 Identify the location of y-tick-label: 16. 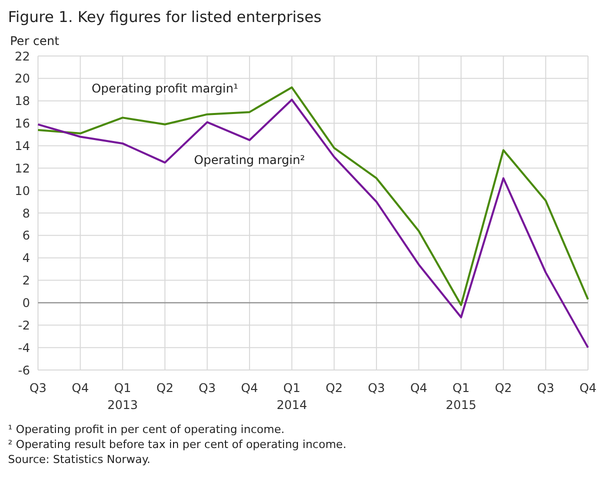
(22, 123).